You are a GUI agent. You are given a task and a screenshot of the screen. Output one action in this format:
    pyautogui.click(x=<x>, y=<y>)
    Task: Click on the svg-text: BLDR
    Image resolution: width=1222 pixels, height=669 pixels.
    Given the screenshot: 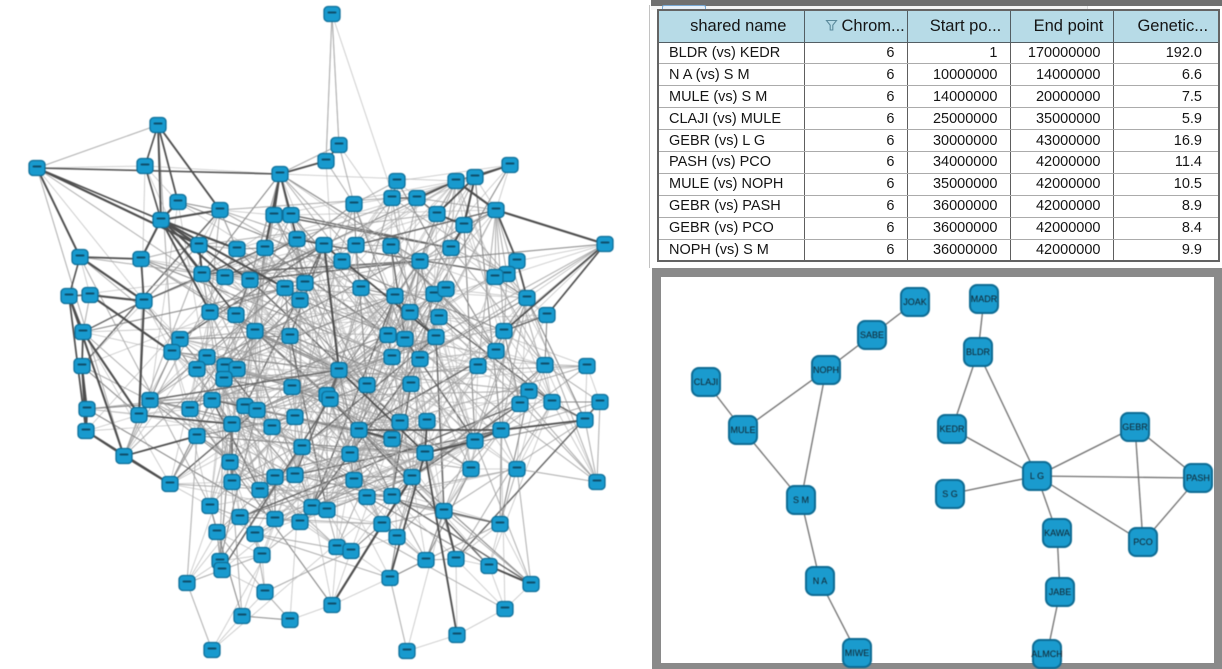 What is the action you would take?
    pyautogui.click(x=978, y=352)
    